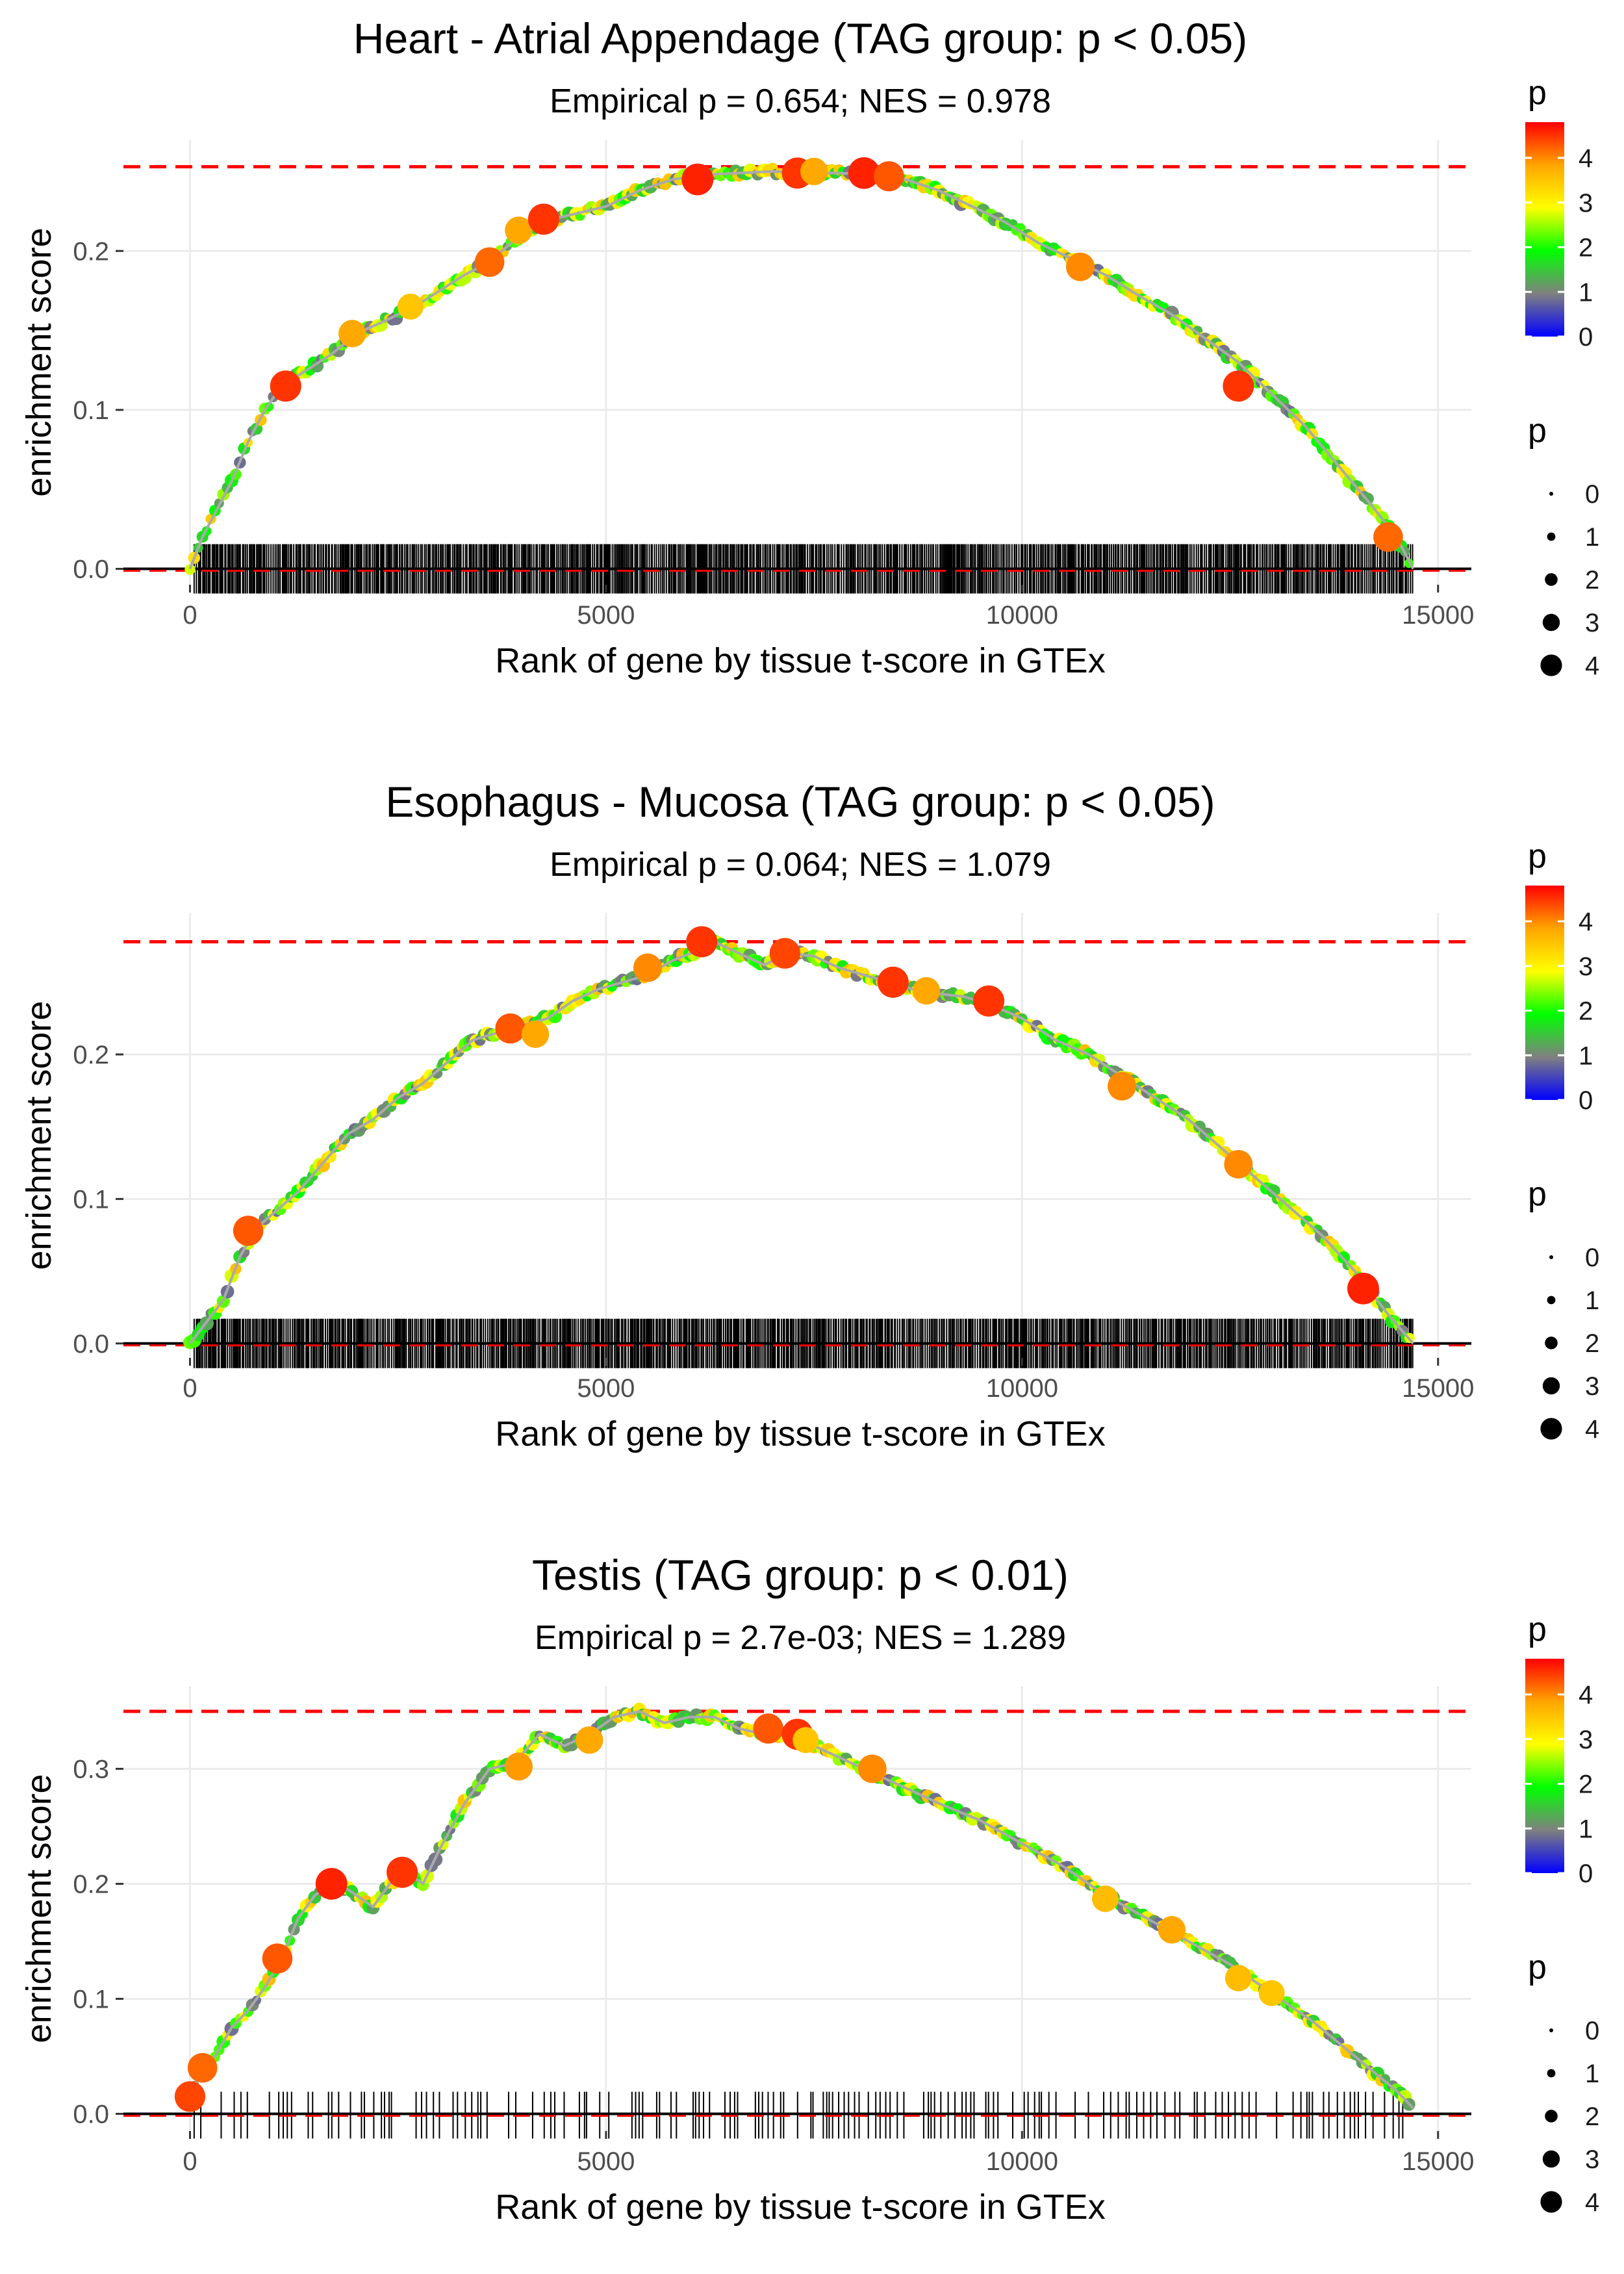  I want to click on es-small-points, so click(799, 1141).